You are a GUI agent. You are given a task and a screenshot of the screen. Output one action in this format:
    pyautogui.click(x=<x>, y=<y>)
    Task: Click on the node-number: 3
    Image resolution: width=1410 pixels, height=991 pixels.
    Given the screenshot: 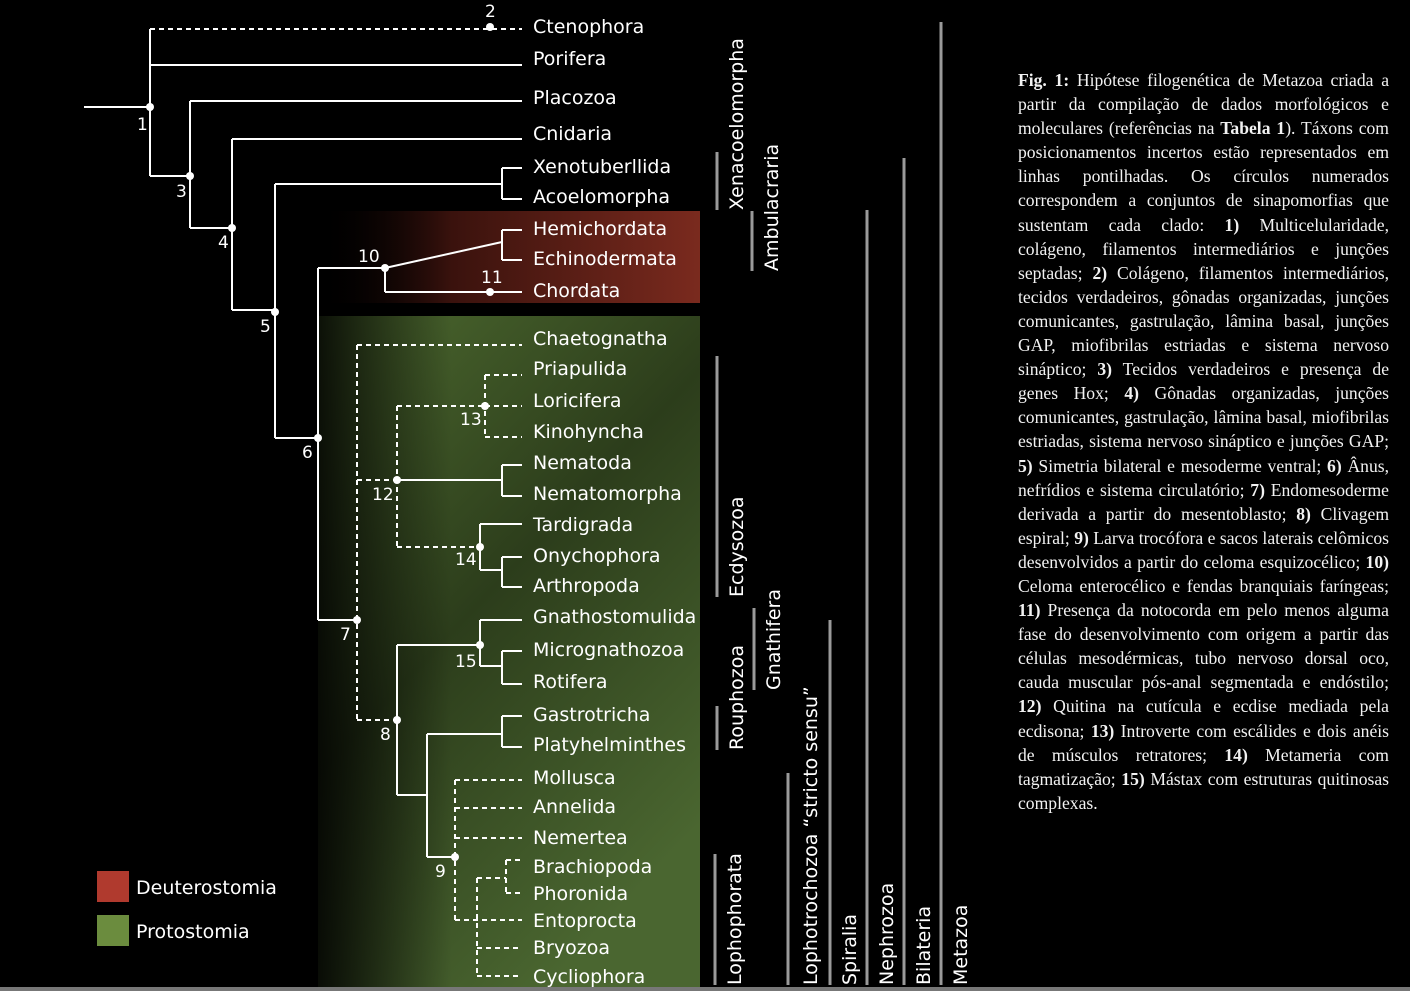 What is the action you would take?
    pyautogui.click(x=181, y=192)
    